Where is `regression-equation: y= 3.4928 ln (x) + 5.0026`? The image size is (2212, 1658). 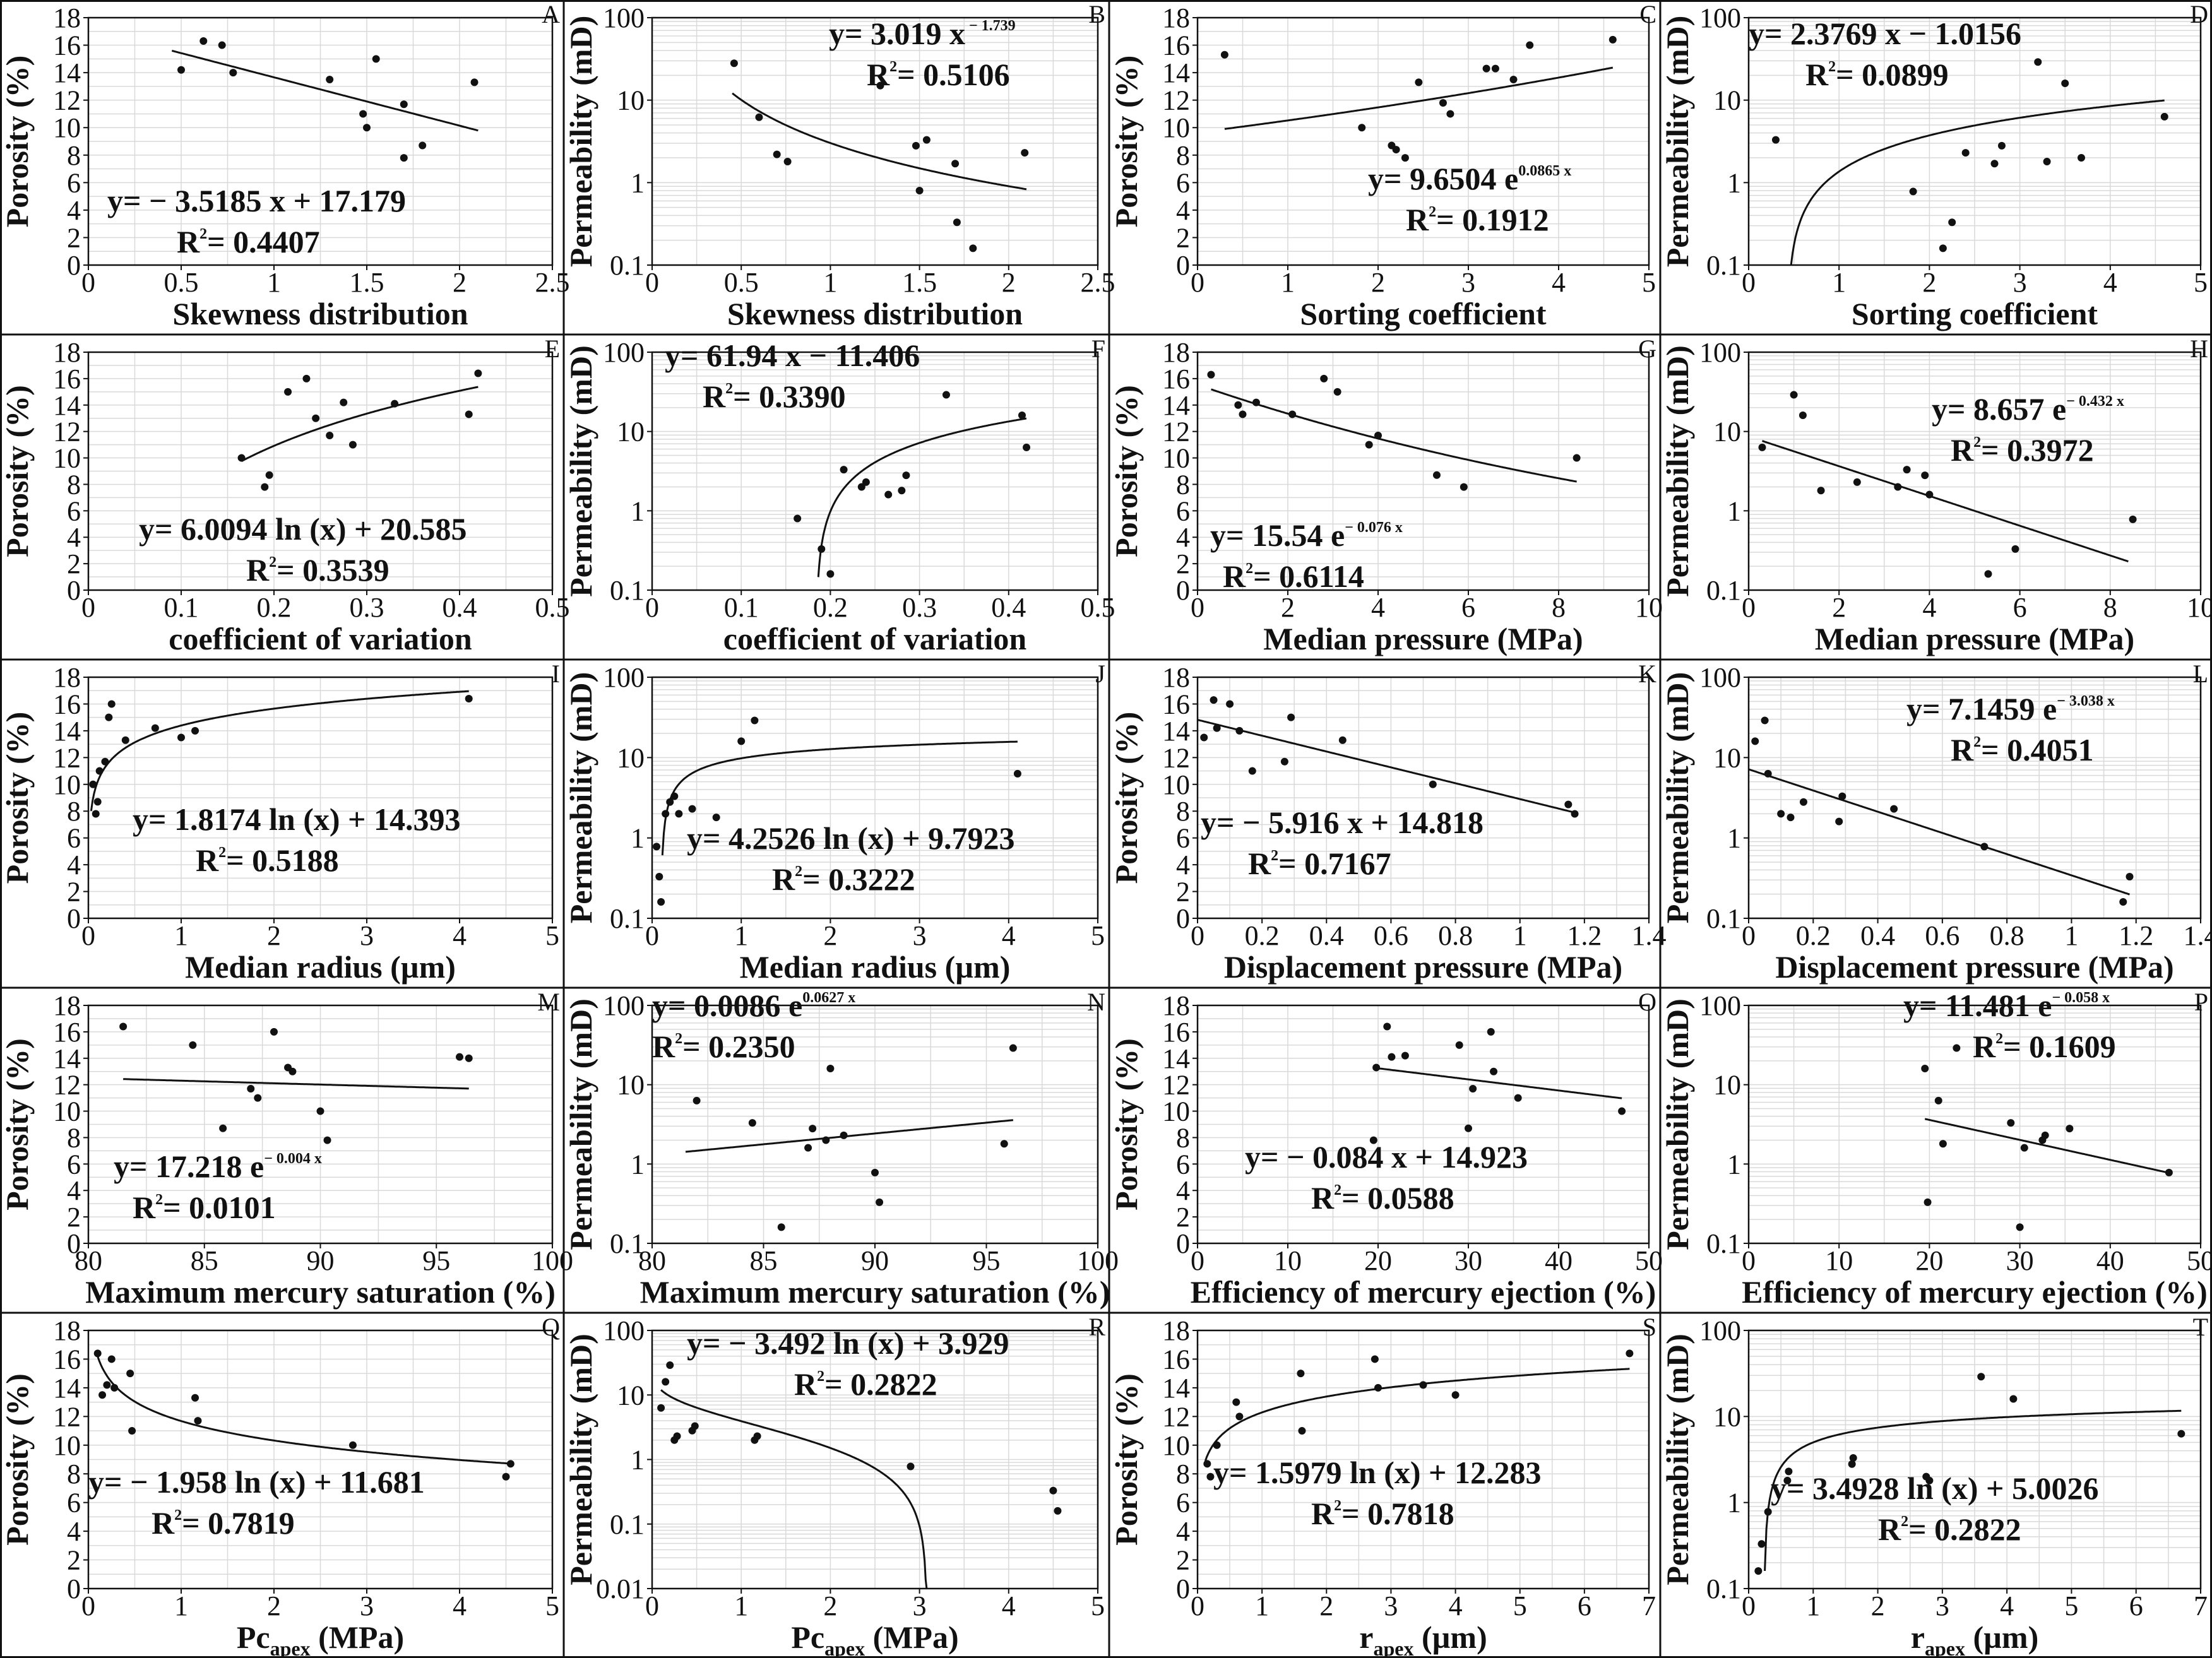 regression-equation: y= 3.4928 ln (x) + 5.0026 is located at coordinates (1935, 1488).